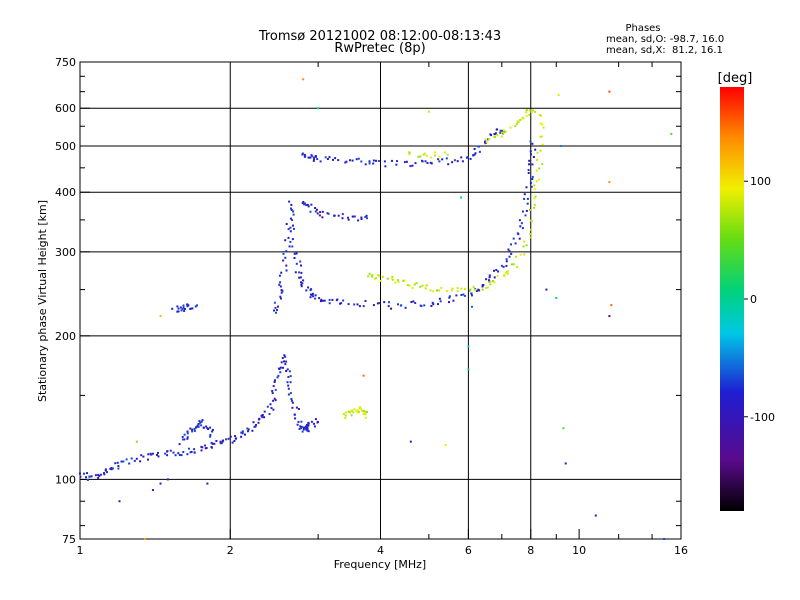  What do you see at coordinates (759, 299) in the screenshot?
I see `colorbar-ticks: 100 0 -100` at bounding box center [759, 299].